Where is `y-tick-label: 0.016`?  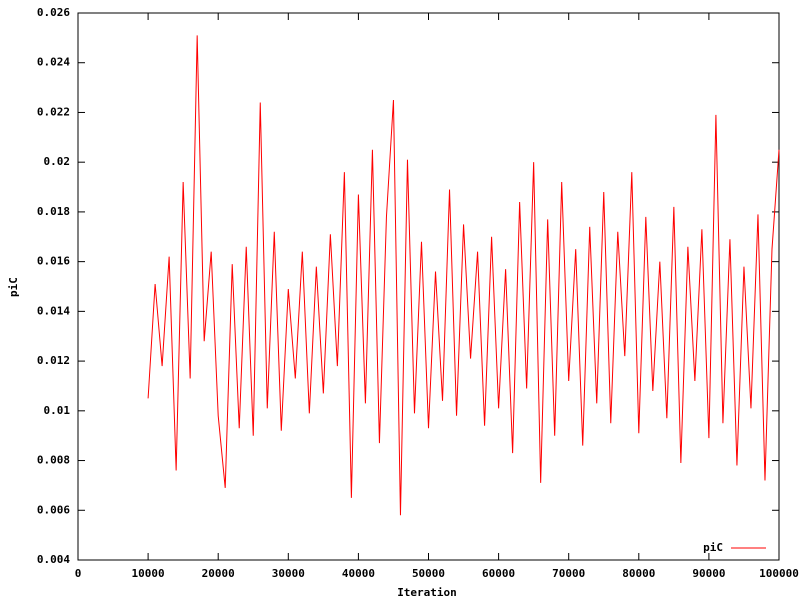
y-tick-label: 0.016 is located at coordinates (53, 261).